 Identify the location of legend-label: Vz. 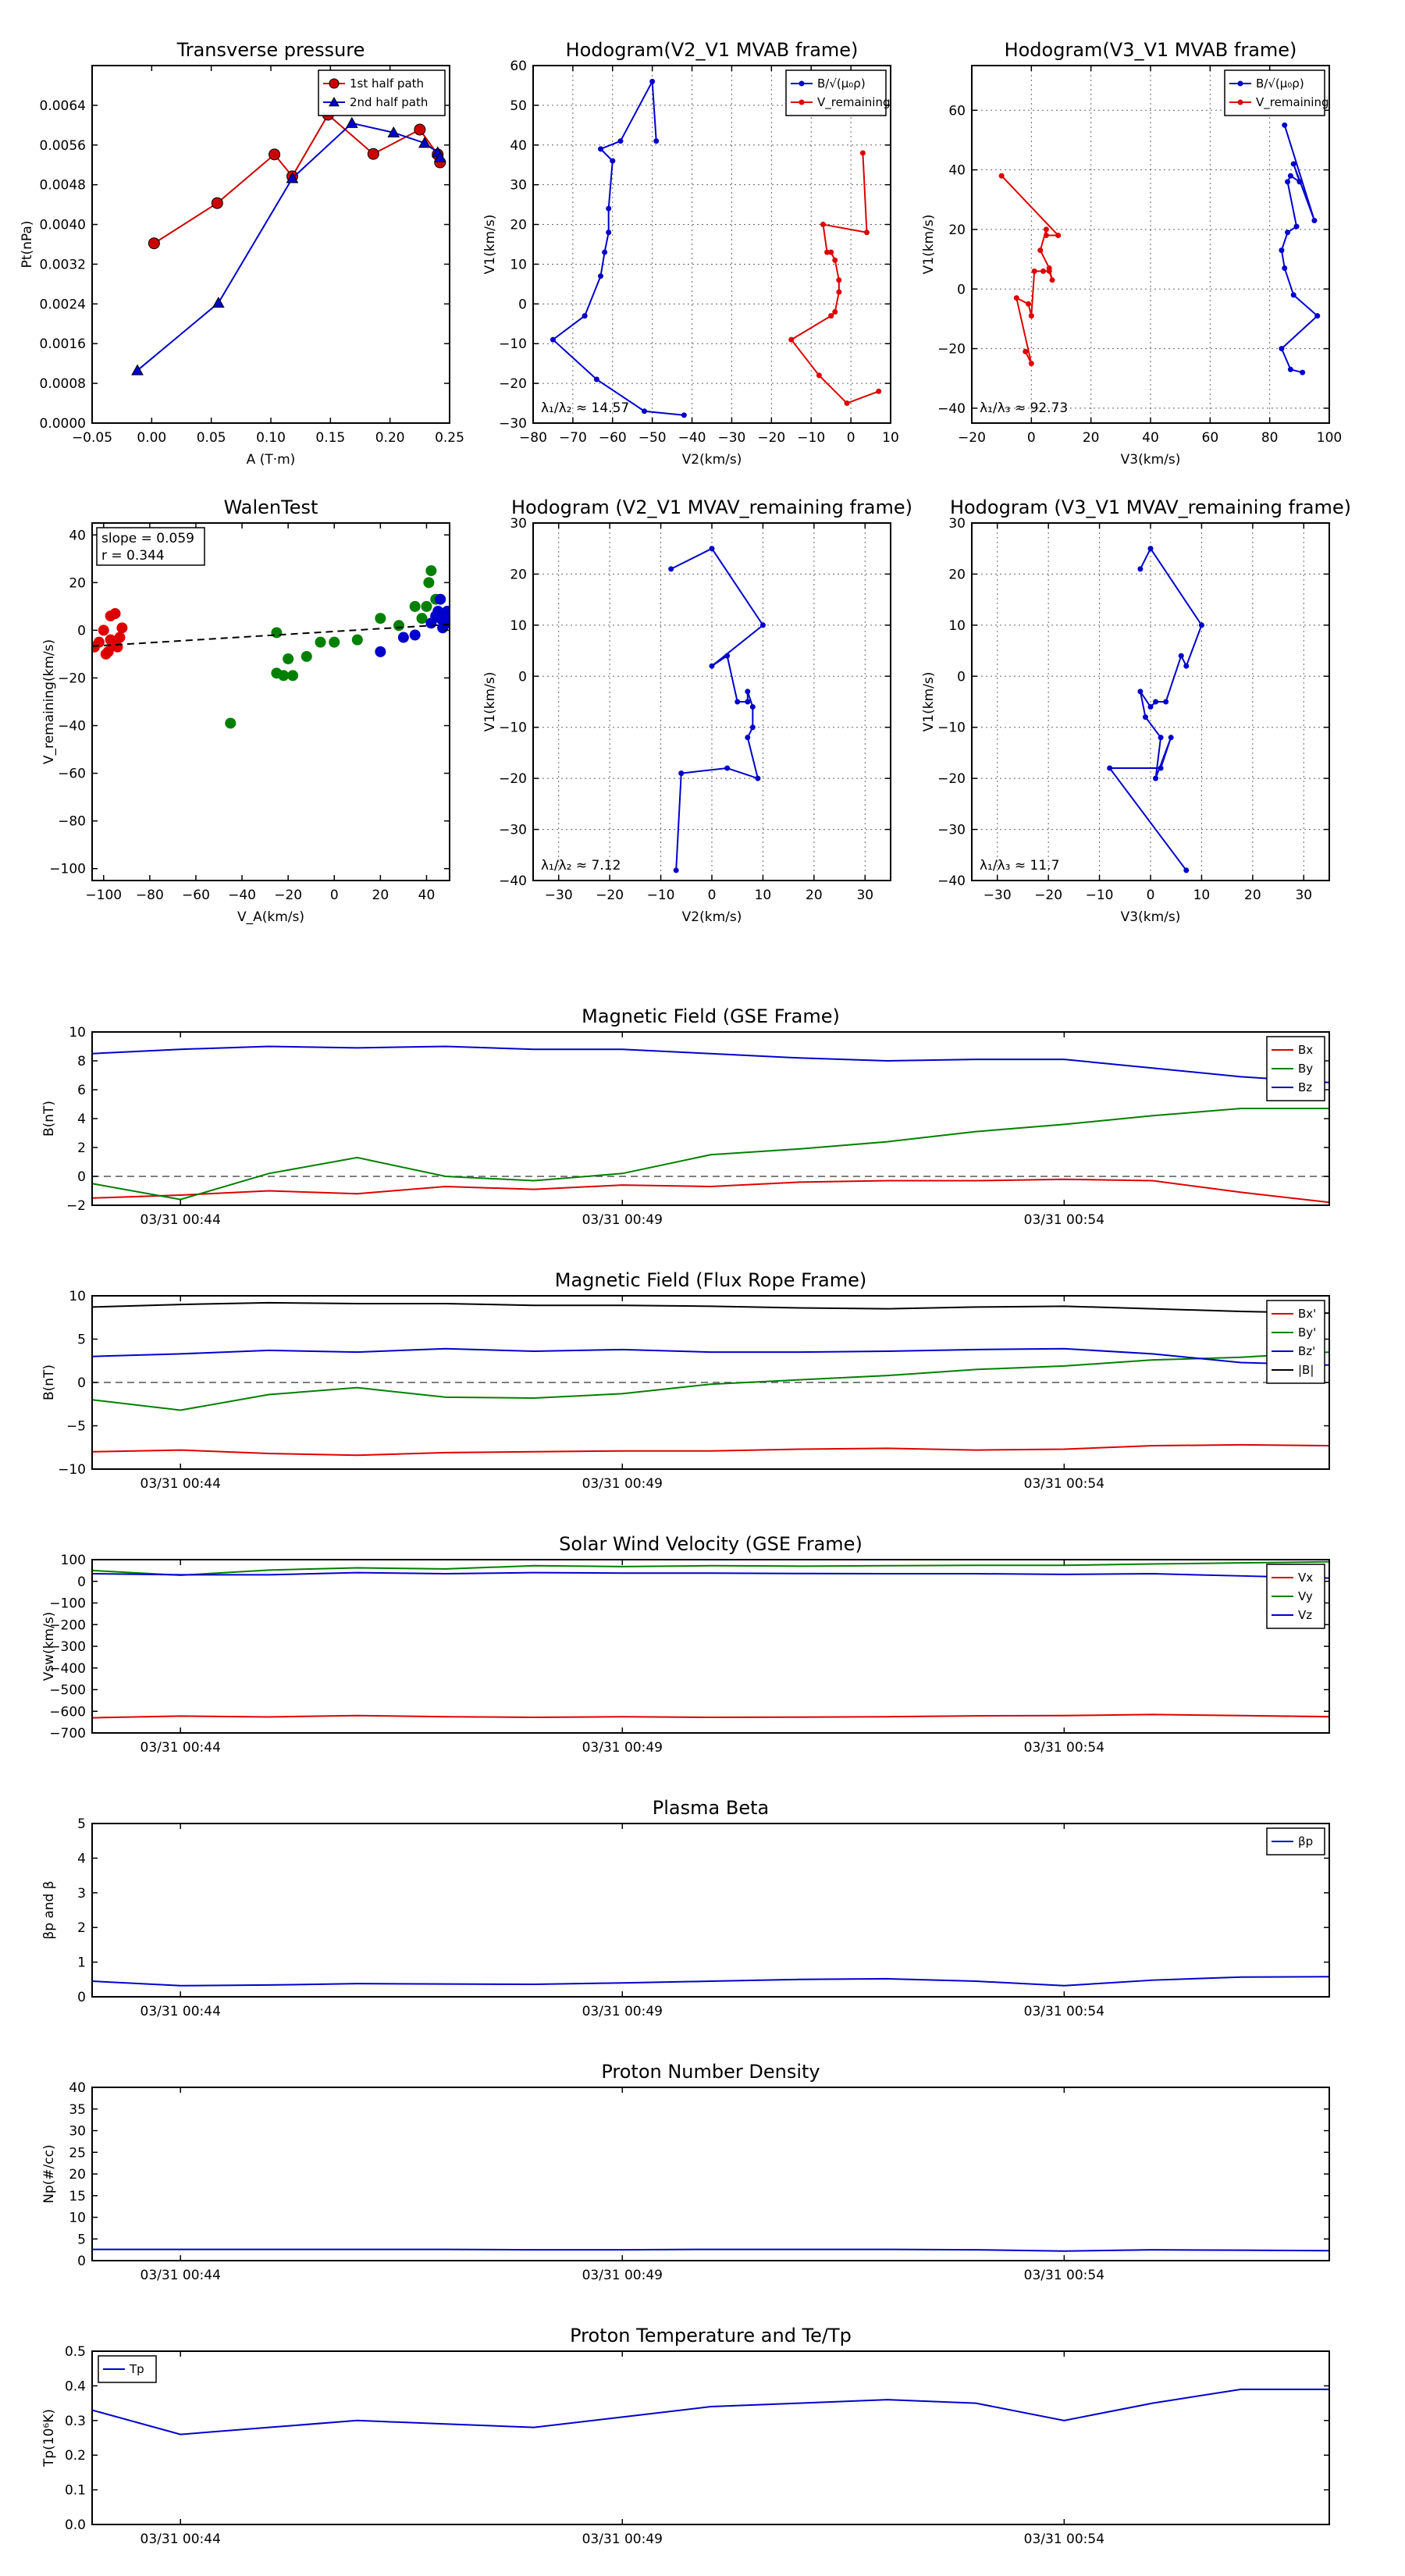
(1305, 1615).